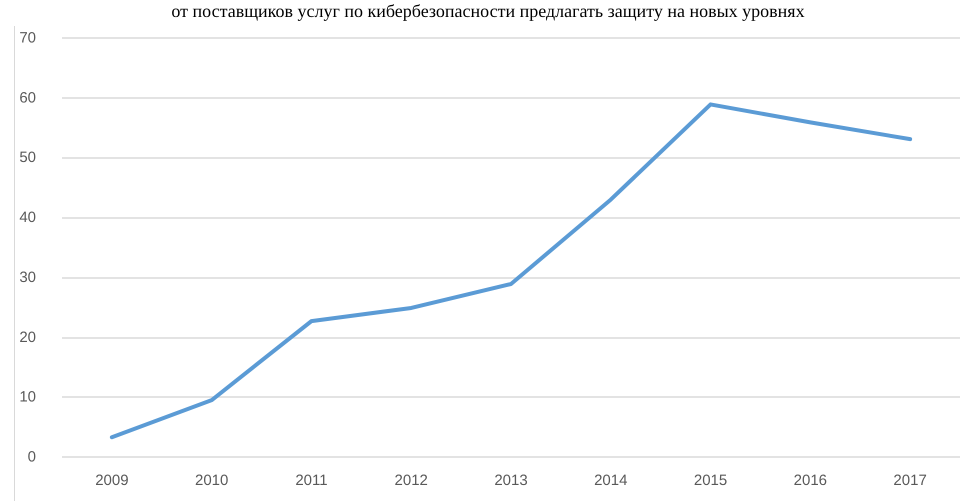 Image resolution: width=976 pixels, height=501 pixels. Describe the element at coordinates (112, 480) in the screenshot. I see `x-tick-label: 2009` at that location.